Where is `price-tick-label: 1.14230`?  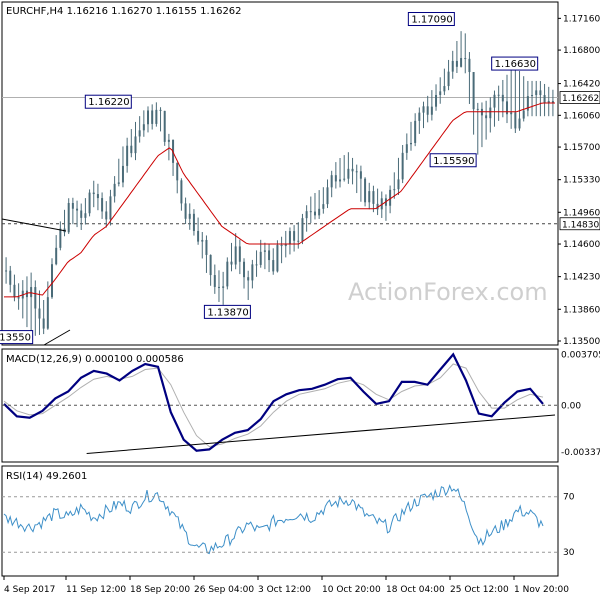 price-tick-label: 1.14230 is located at coordinates (581, 278).